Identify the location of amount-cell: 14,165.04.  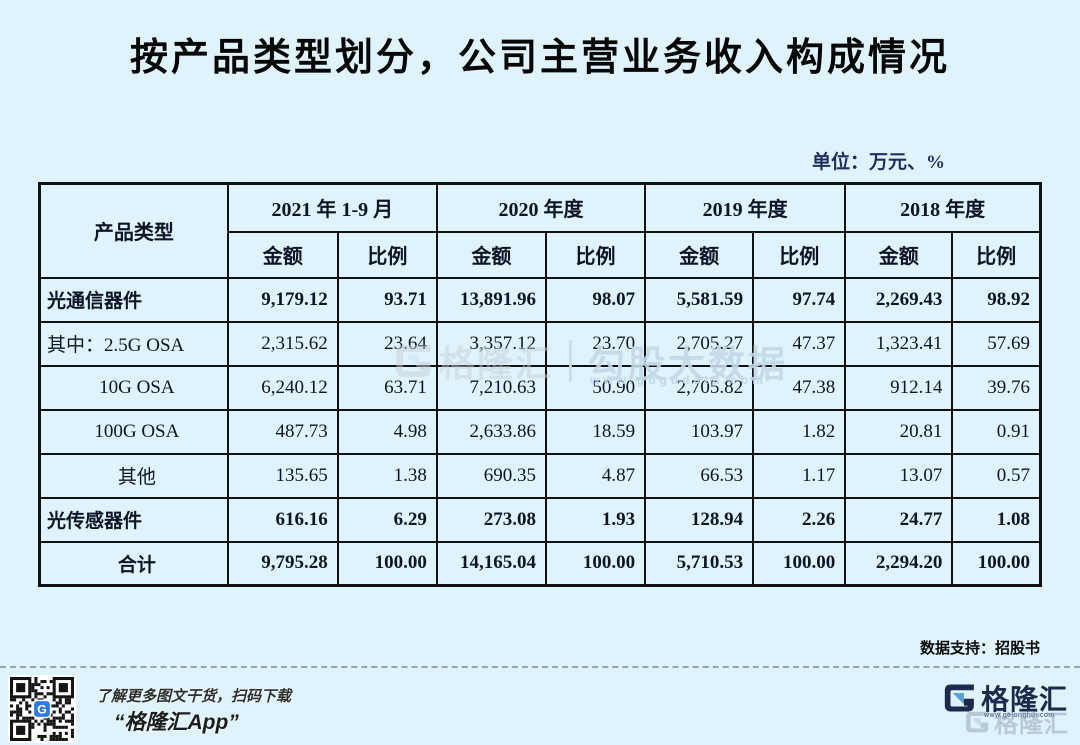
(491, 563).